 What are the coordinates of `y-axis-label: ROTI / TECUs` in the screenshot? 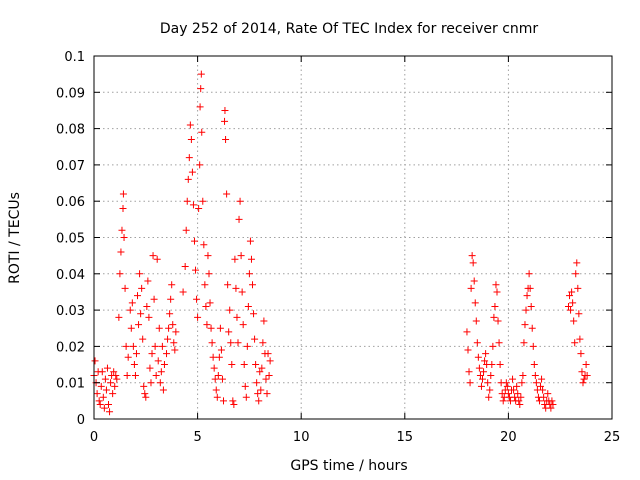 It's located at (15, 238).